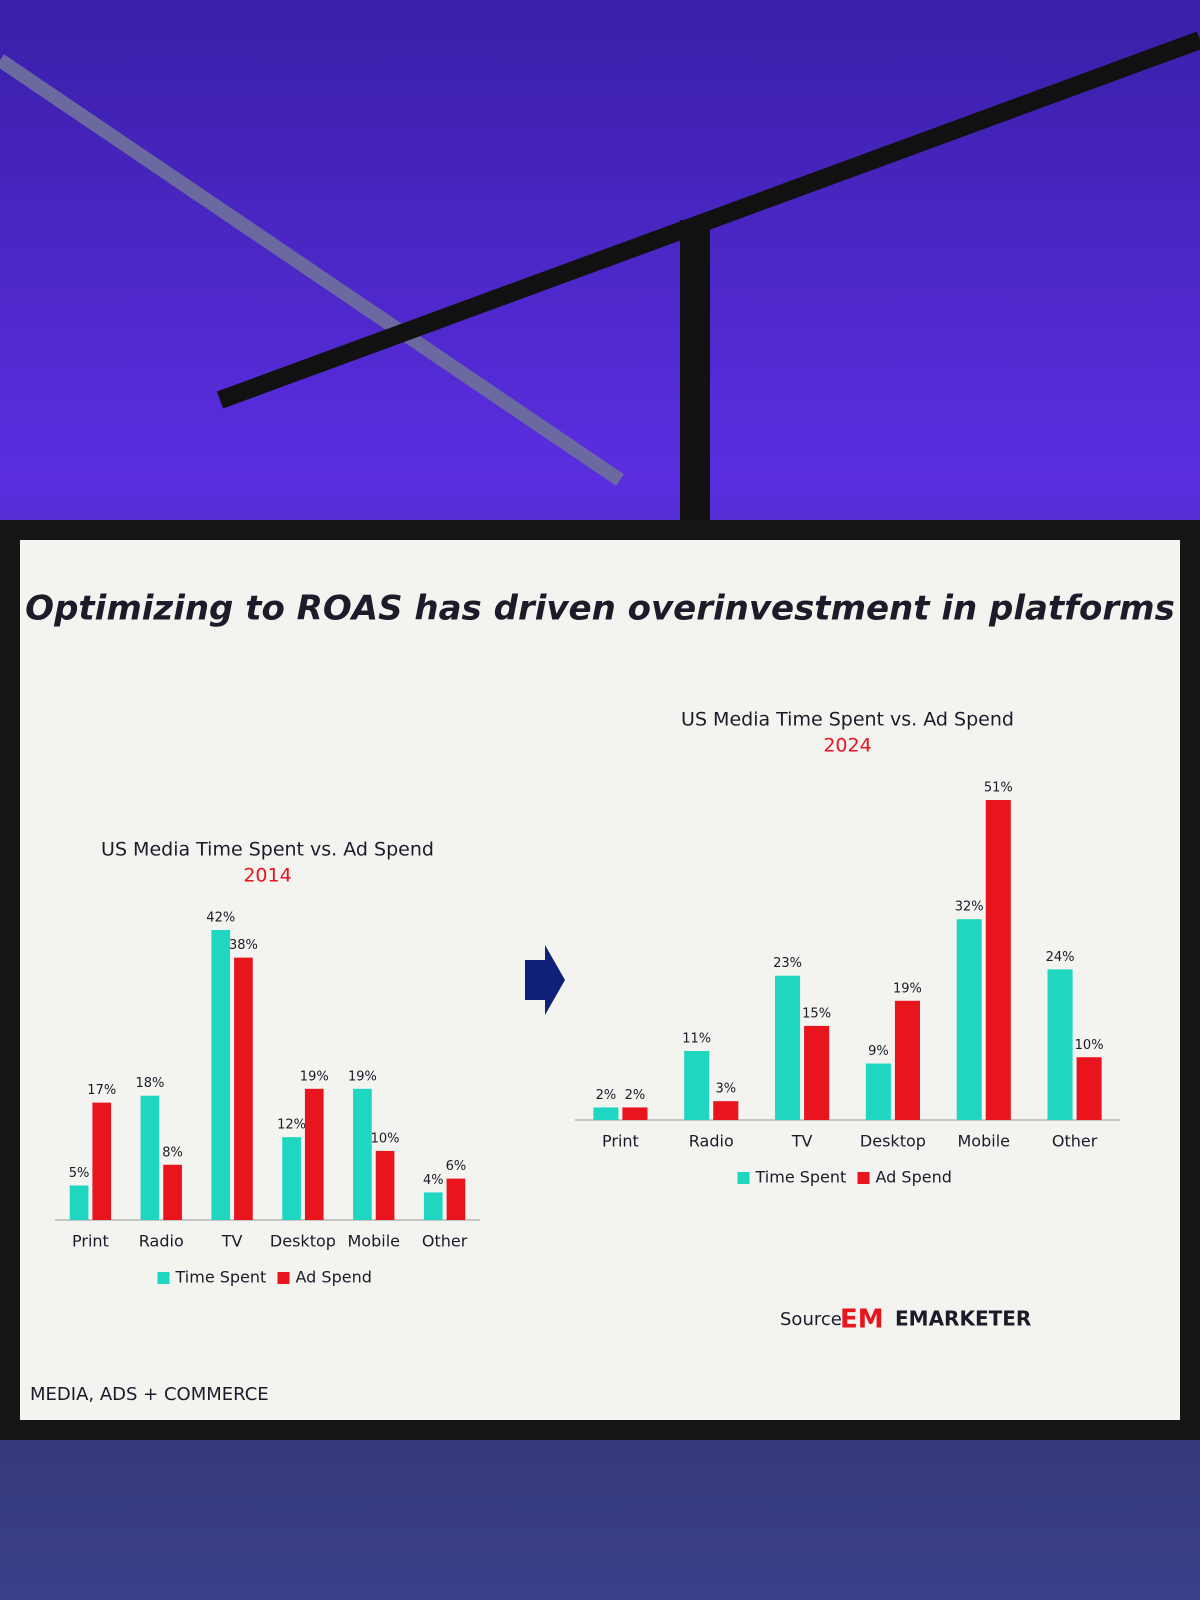 Image resolution: width=1200 pixels, height=1600 pixels. What do you see at coordinates (847, 746) in the screenshot?
I see `chart-subtitle: 2024` at bounding box center [847, 746].